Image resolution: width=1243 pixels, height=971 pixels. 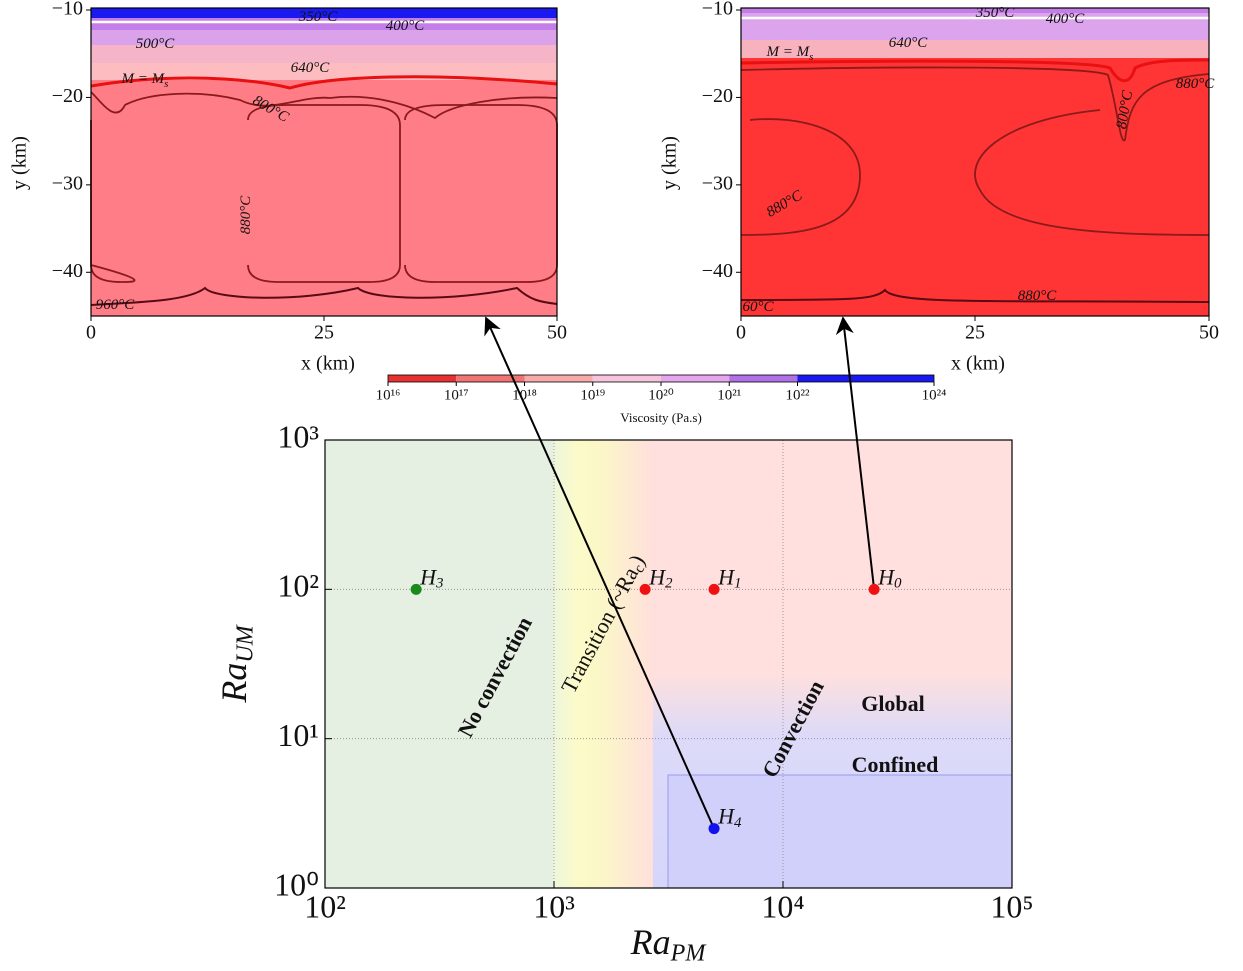 What do you see at coordinates (650, 942) in the screenshot?
I see `x-axis-label-main: Ra` at bounding box center [650, 942].